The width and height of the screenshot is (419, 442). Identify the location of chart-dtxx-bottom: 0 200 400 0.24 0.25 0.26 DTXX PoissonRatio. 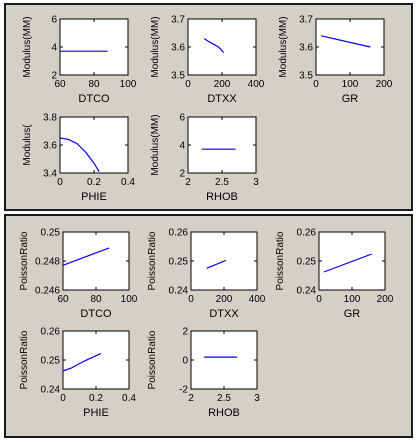
(206, 274).